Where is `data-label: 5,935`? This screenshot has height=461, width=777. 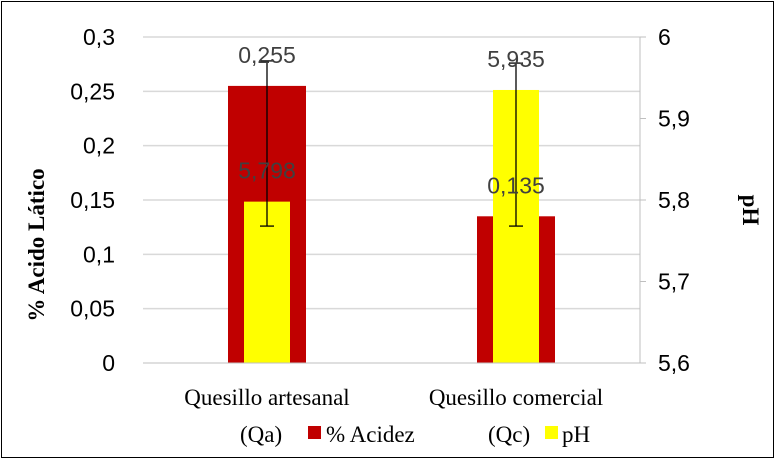
data-label: 5,935 is located at coordinates (516, 59).